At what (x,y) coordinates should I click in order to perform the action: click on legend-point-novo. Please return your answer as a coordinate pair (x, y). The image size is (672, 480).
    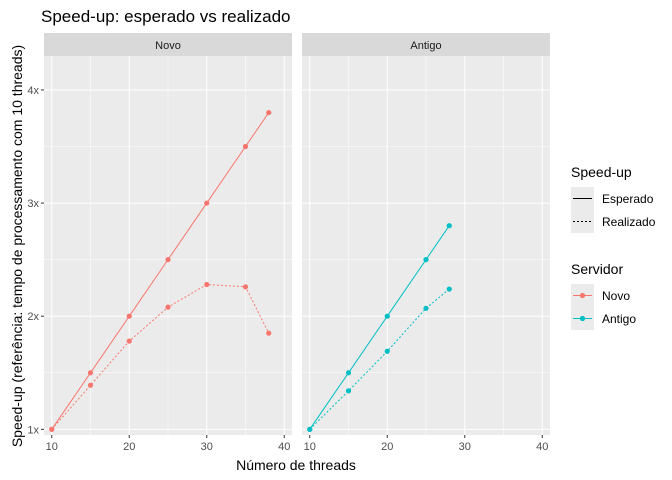
    Looking at the image, I should click on (582, 295).